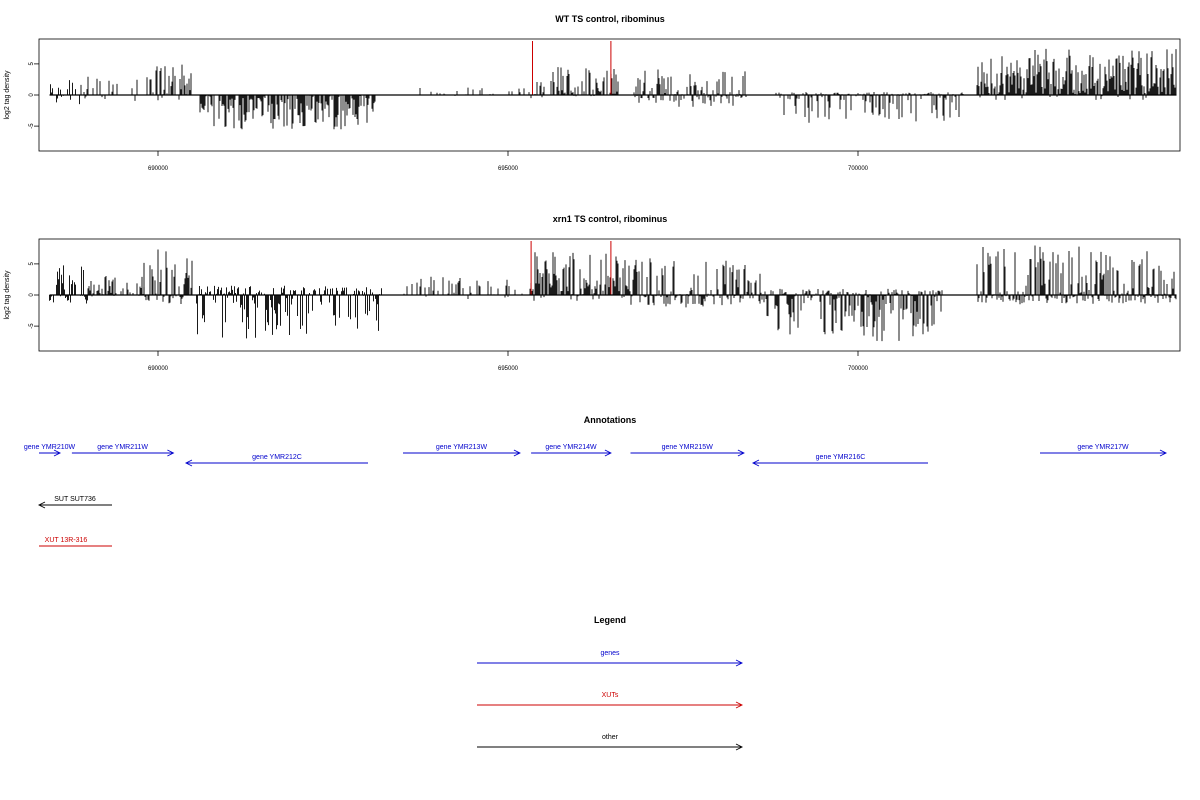 This screenshot has height=800, width=1200. What do you see at coordinates (122, 447) in the screenshot?
I see `gene-label: gene YMR211W` at bounding box center [122, 447].